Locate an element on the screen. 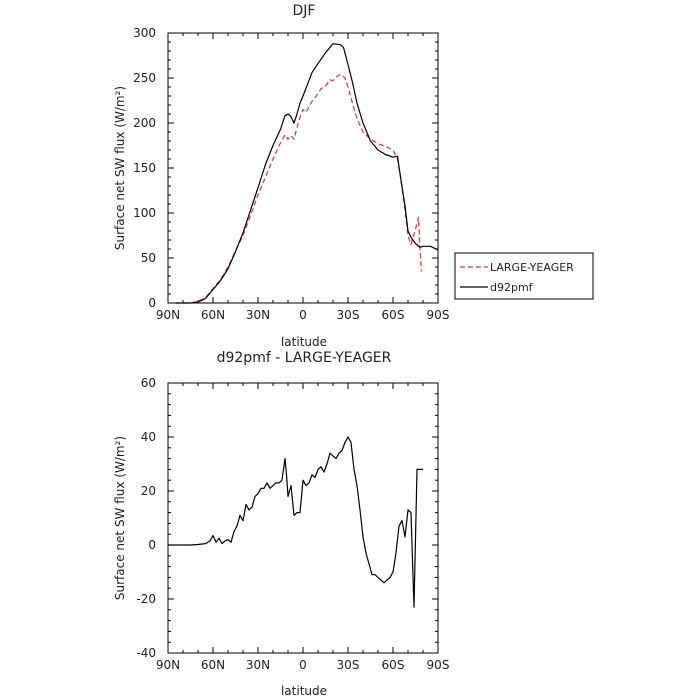  bottom-y-tick-label: 60 is located at coordinates (148, 383).